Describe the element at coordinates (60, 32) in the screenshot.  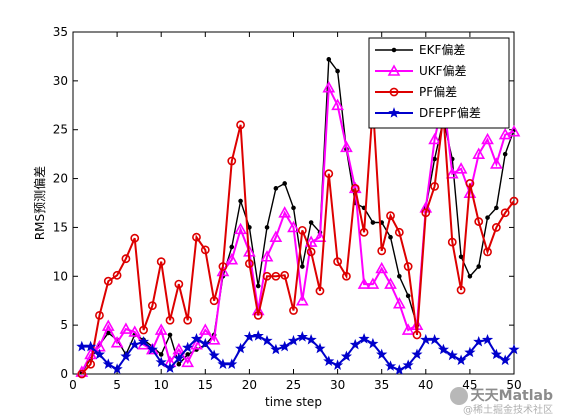
I see `y-tick-label: 35` at that location.